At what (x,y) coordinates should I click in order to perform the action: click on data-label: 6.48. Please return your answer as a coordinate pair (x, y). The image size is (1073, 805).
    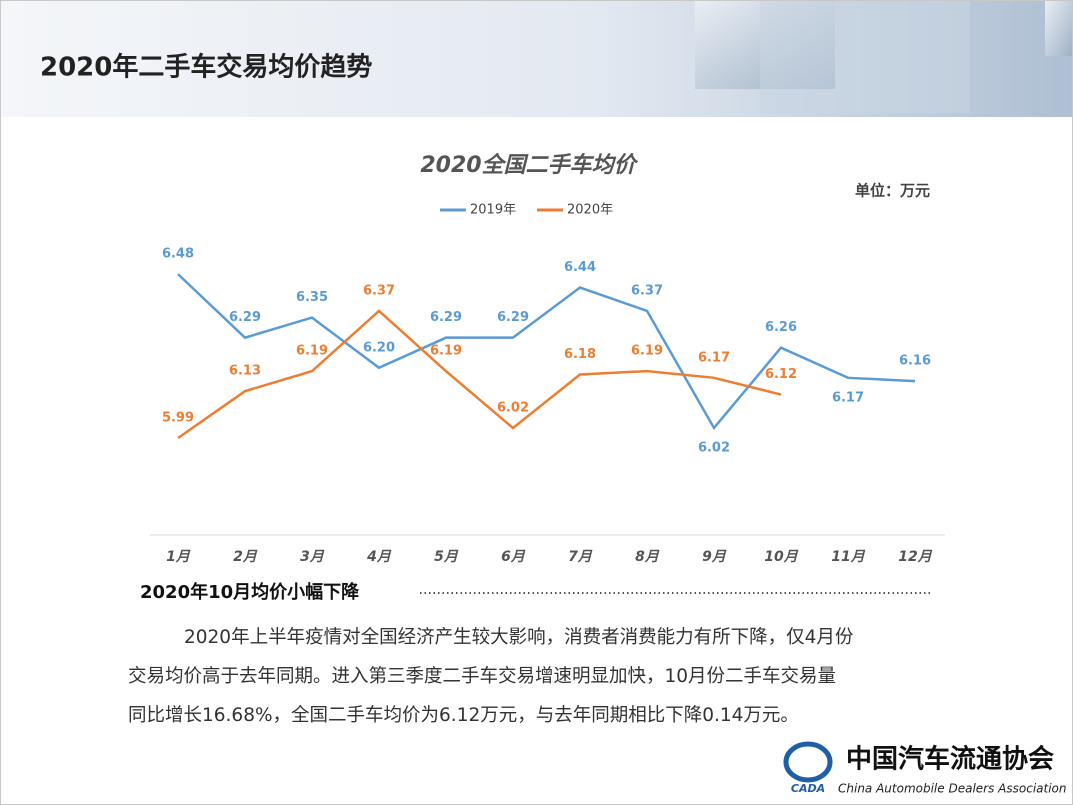
    Looking at the image, I should click on (178, 254).